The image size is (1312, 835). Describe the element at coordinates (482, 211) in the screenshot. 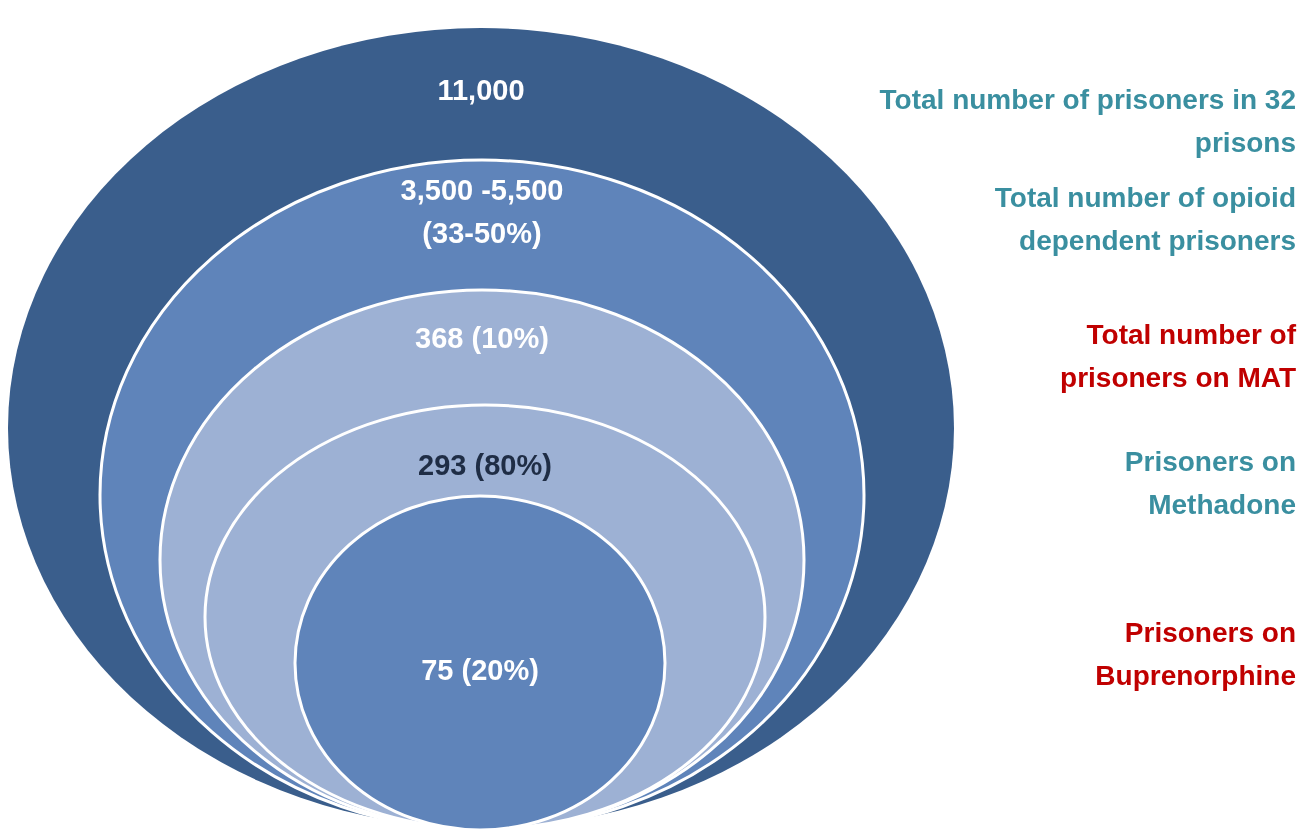

I see `data-label: 3,500 -5,500 (33-50%)` at that location.